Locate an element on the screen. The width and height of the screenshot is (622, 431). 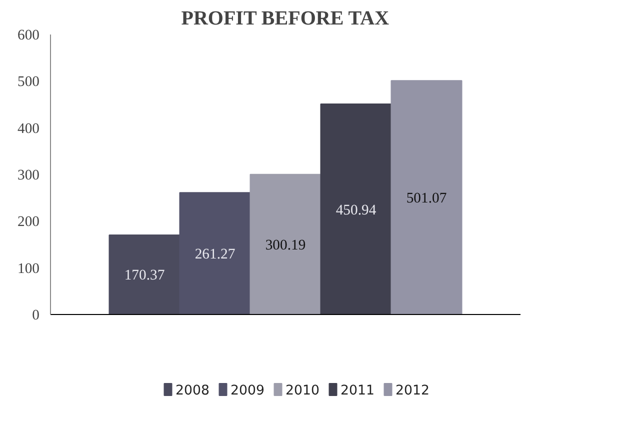
y-tick-label: 600 is located at coordinates (29, 36).